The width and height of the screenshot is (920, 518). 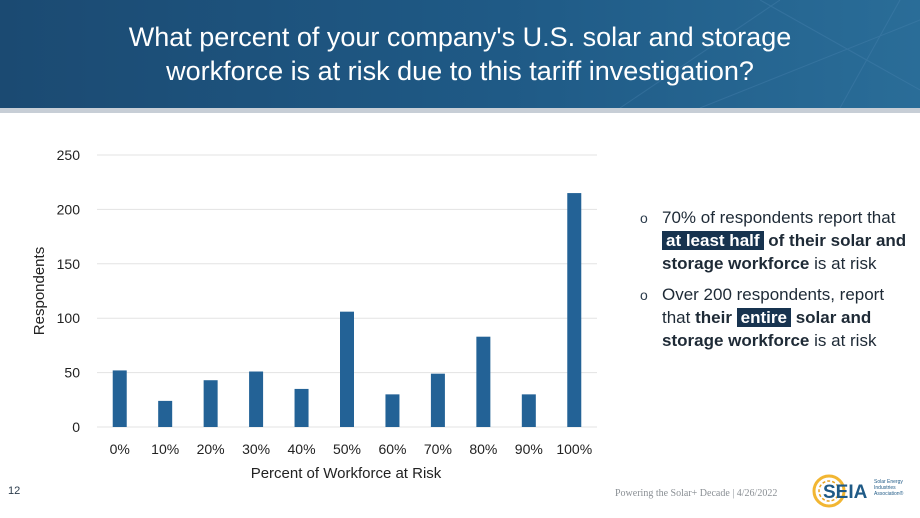 What do you see at coordinates (69, 291) in the screenshot?
I see `y-axis-ticks: 0 50 100 150 200 250` at bounding box center [69, 291].